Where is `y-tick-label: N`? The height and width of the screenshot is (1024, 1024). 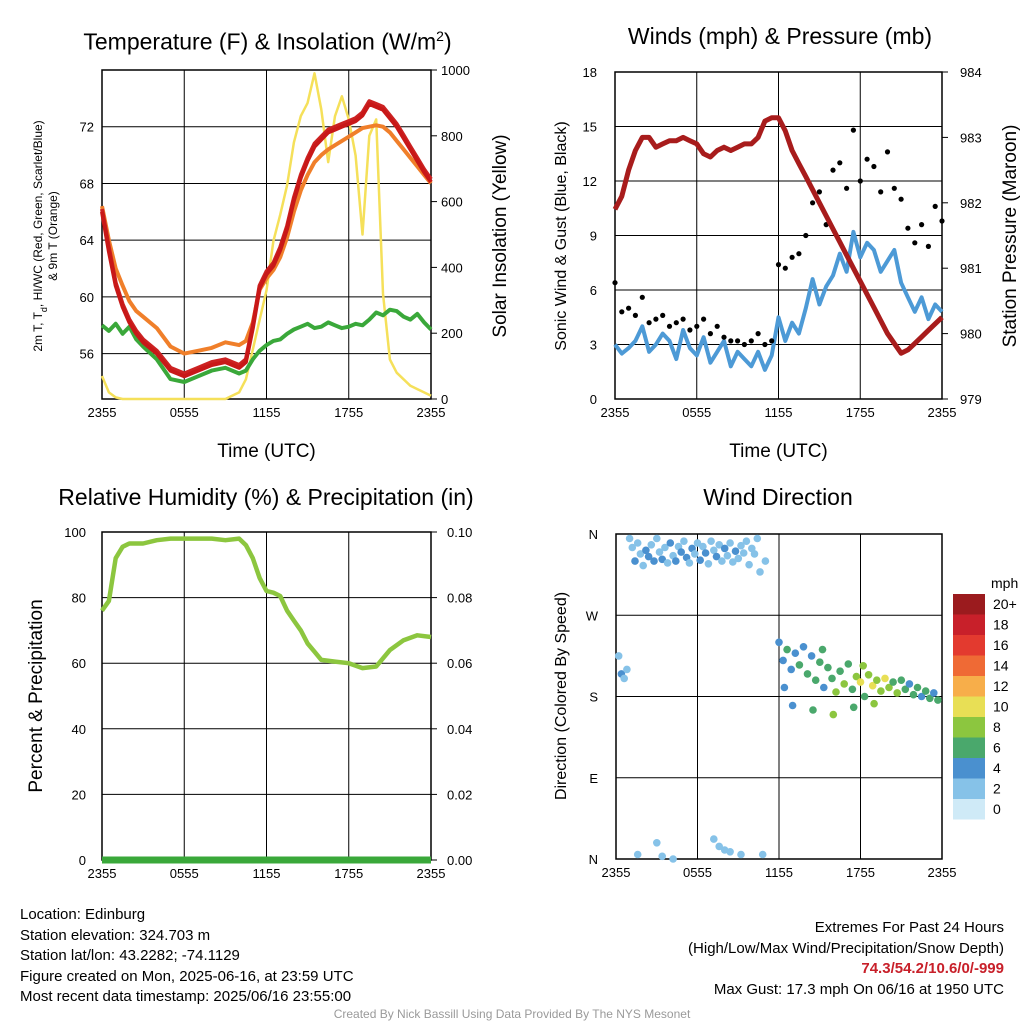 y-tick-label: N is located at coordinates (593, 859).